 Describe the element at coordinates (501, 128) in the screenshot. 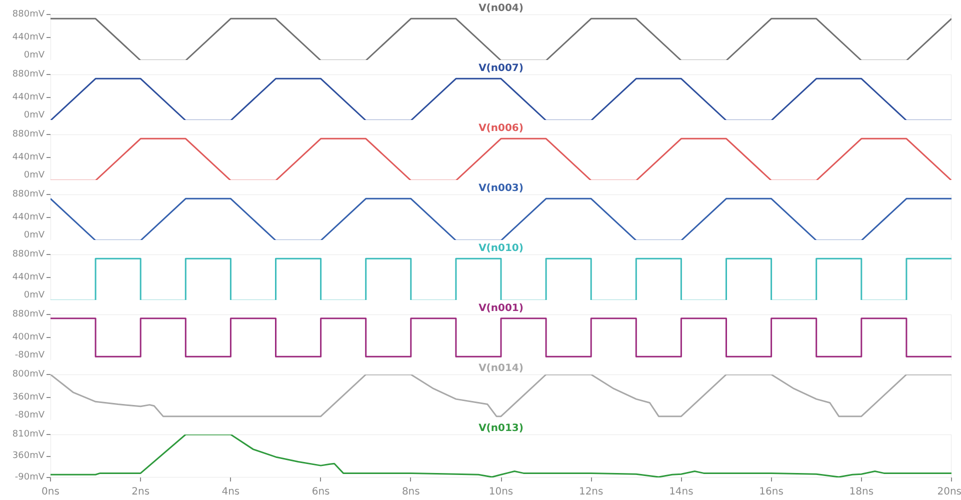

I see `series-label: V(n006)` at that location.